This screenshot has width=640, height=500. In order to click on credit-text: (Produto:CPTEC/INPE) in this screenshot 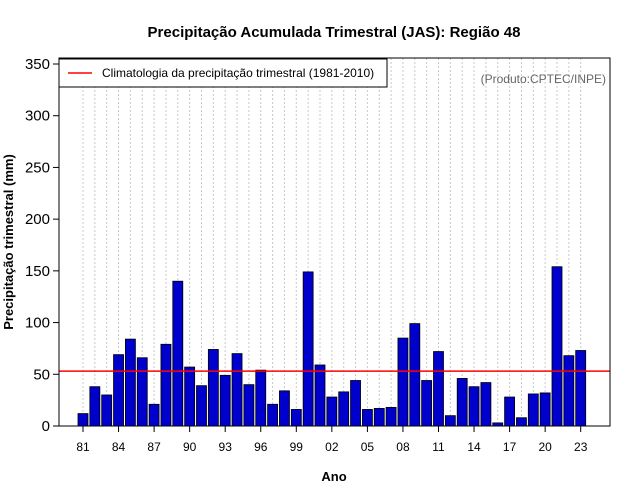, I will do `click(543, 79)`.